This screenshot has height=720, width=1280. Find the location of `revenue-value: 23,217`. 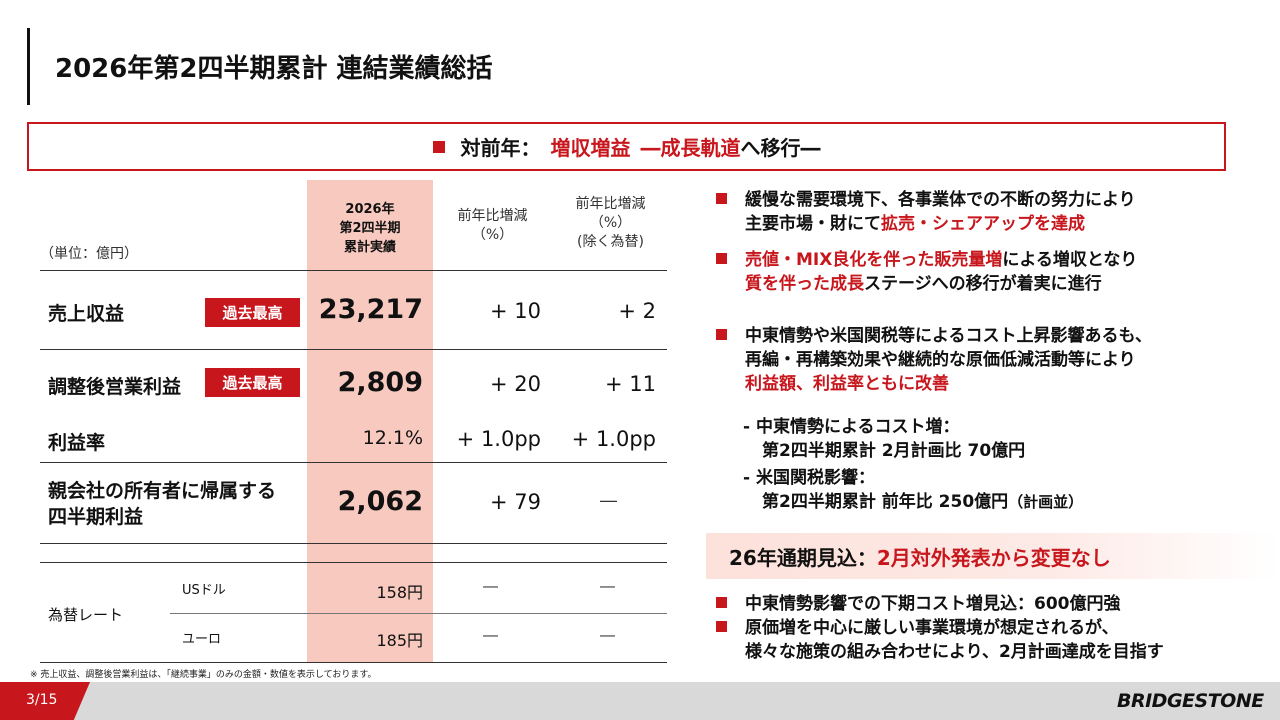

revenue-value: 23,217 is located at coordinates (370, 309).